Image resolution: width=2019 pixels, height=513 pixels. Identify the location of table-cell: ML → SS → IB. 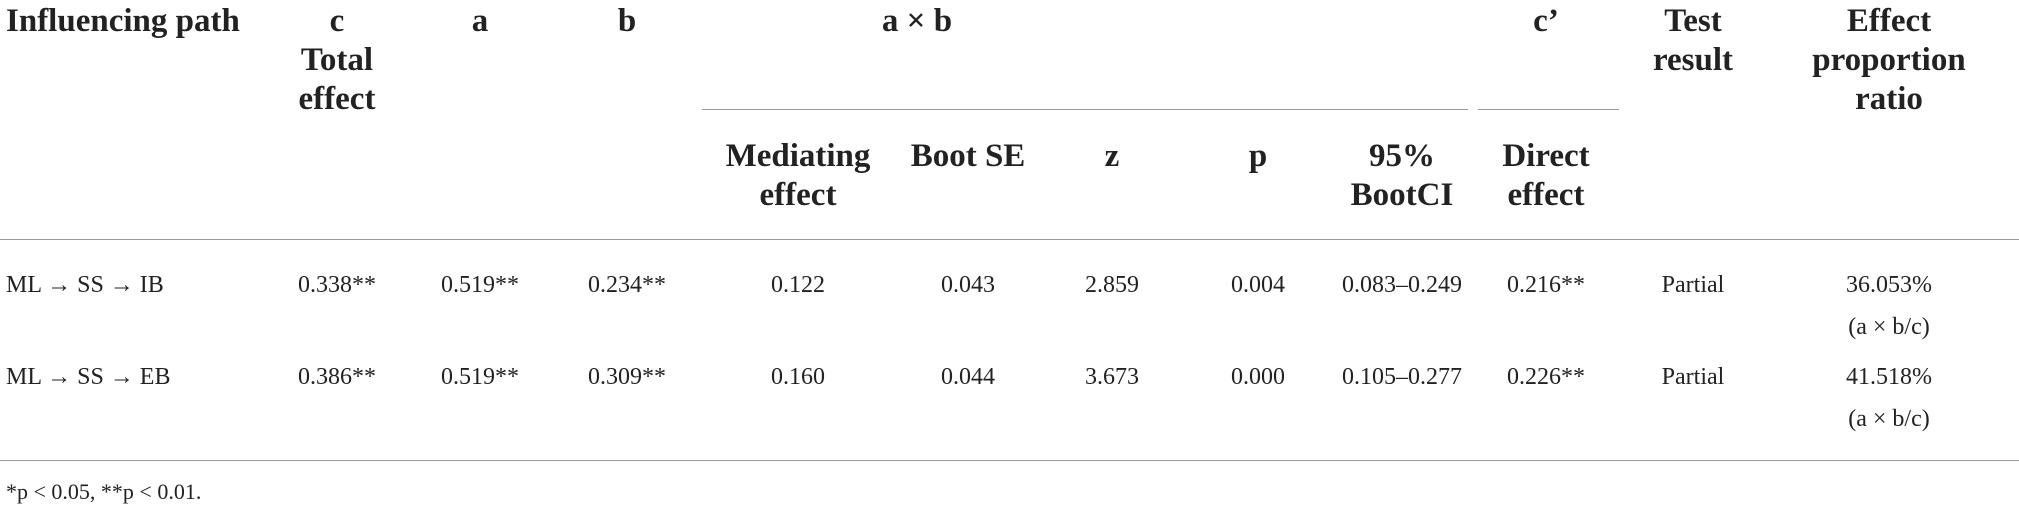
(85, 285).